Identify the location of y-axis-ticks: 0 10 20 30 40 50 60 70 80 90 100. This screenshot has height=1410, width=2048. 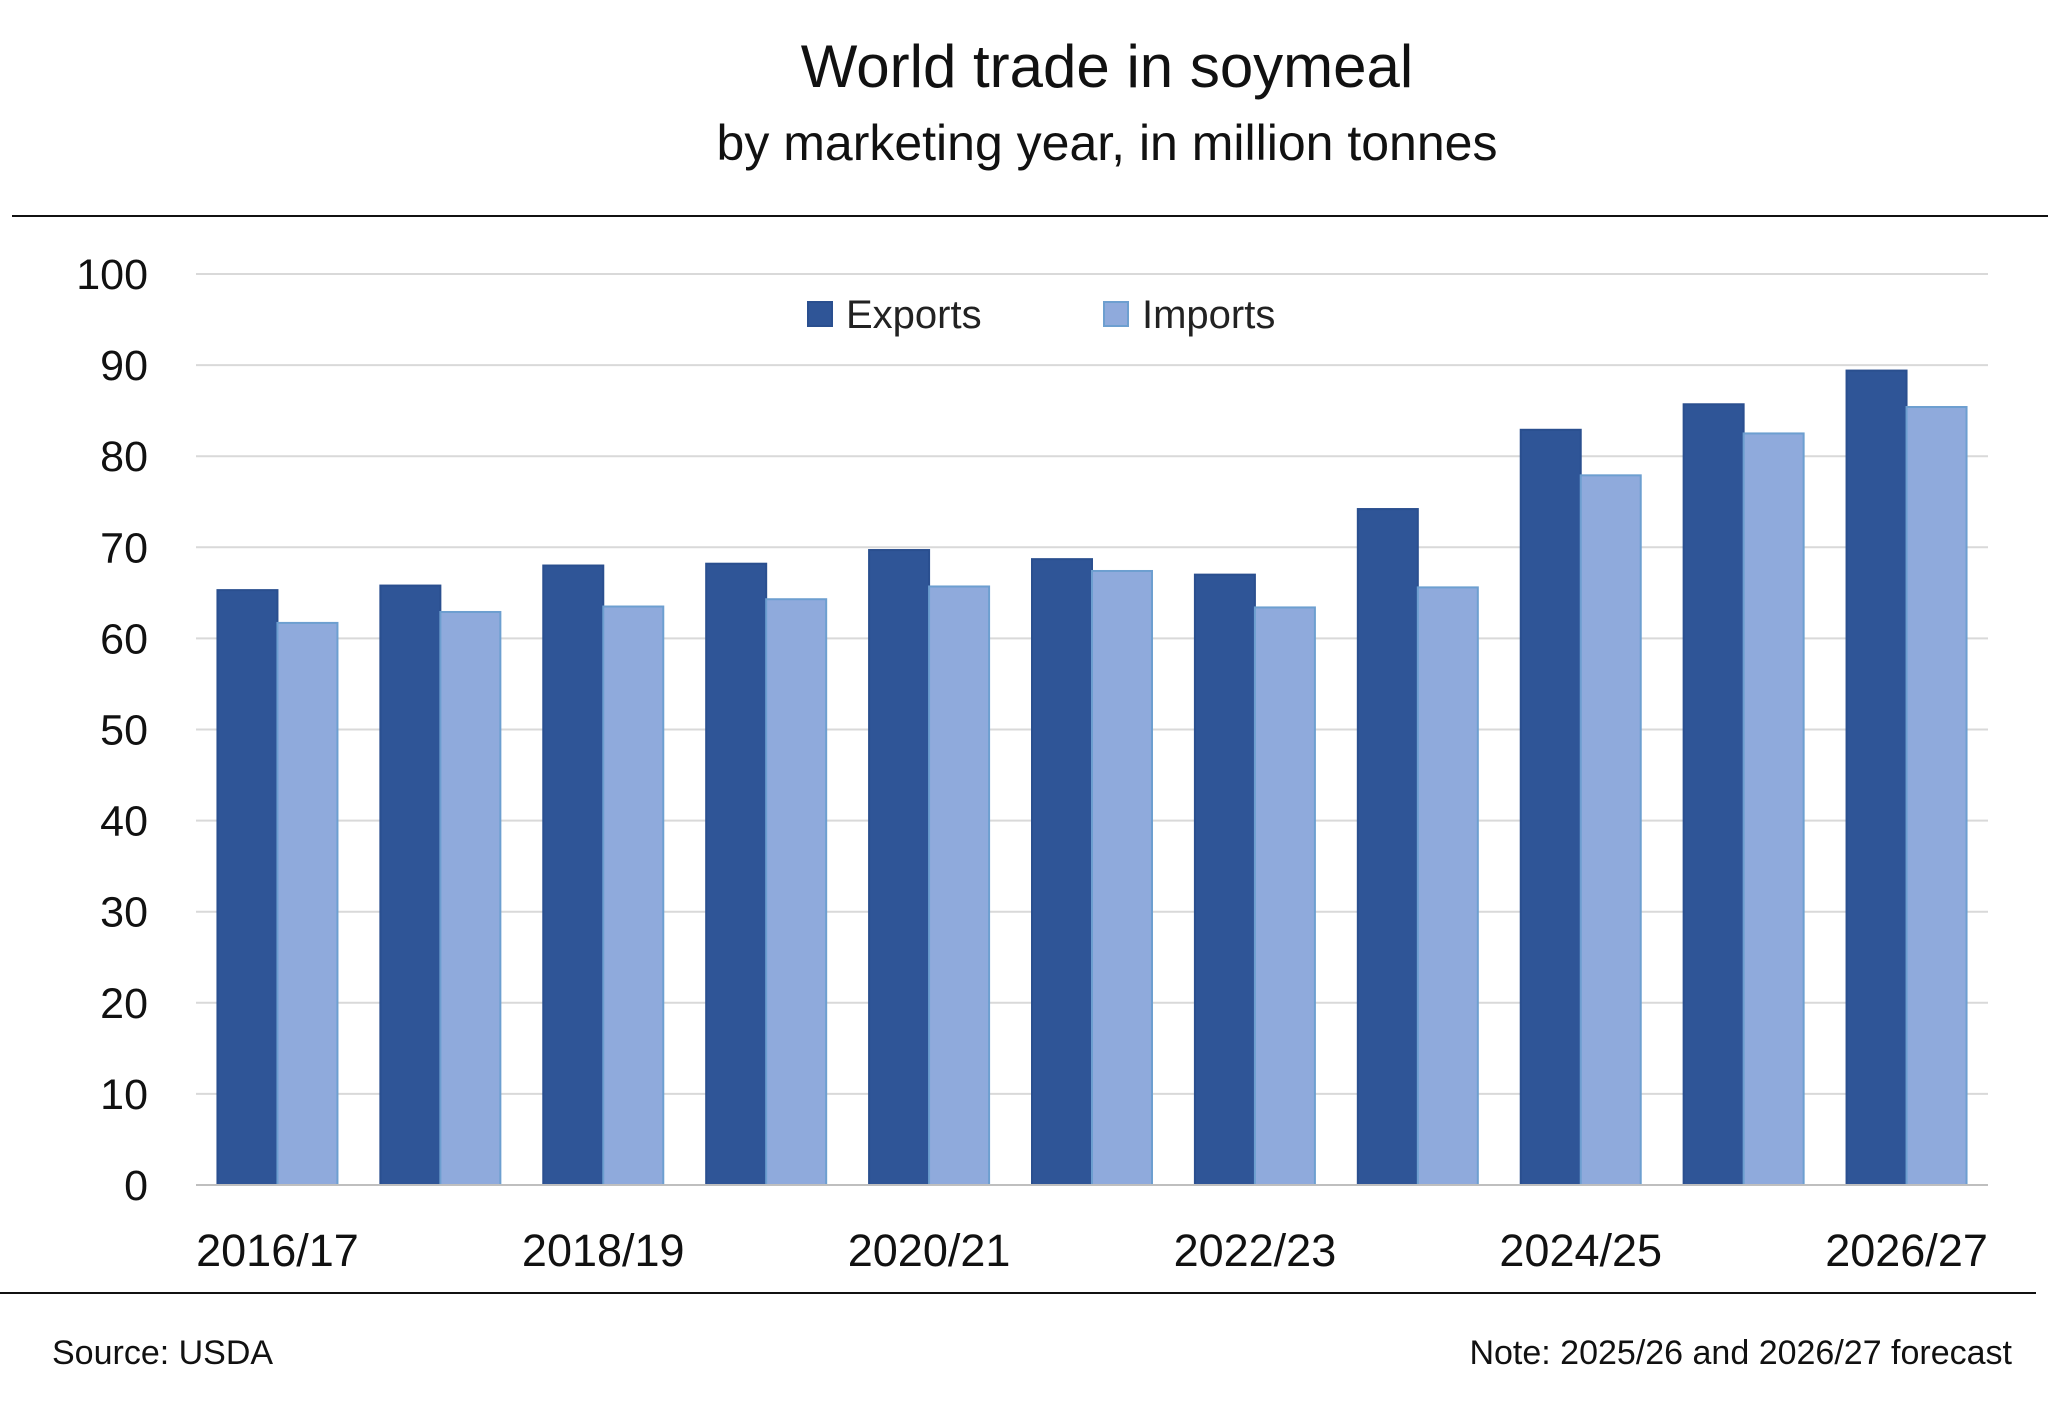
(112, 730).